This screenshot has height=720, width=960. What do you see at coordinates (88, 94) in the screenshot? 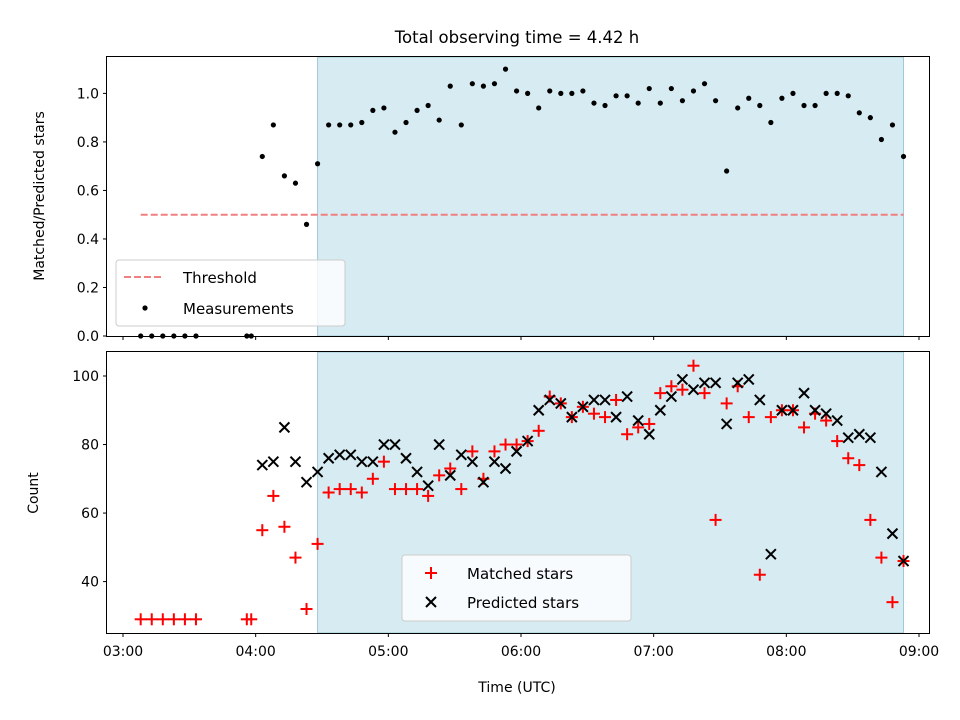
I see `top-ytick-label: 1.0` at bounding box center [88, 94].